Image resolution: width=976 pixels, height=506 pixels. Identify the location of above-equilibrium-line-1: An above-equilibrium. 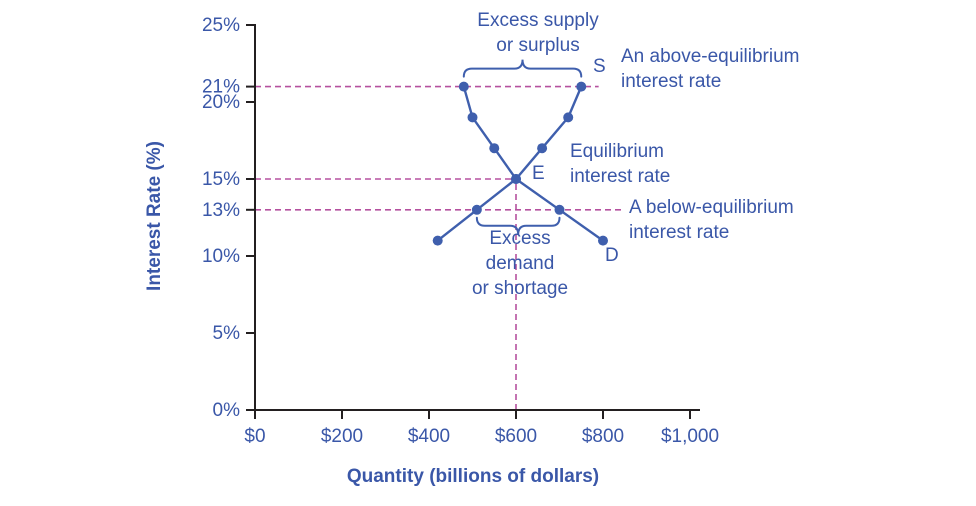
(710, 56).